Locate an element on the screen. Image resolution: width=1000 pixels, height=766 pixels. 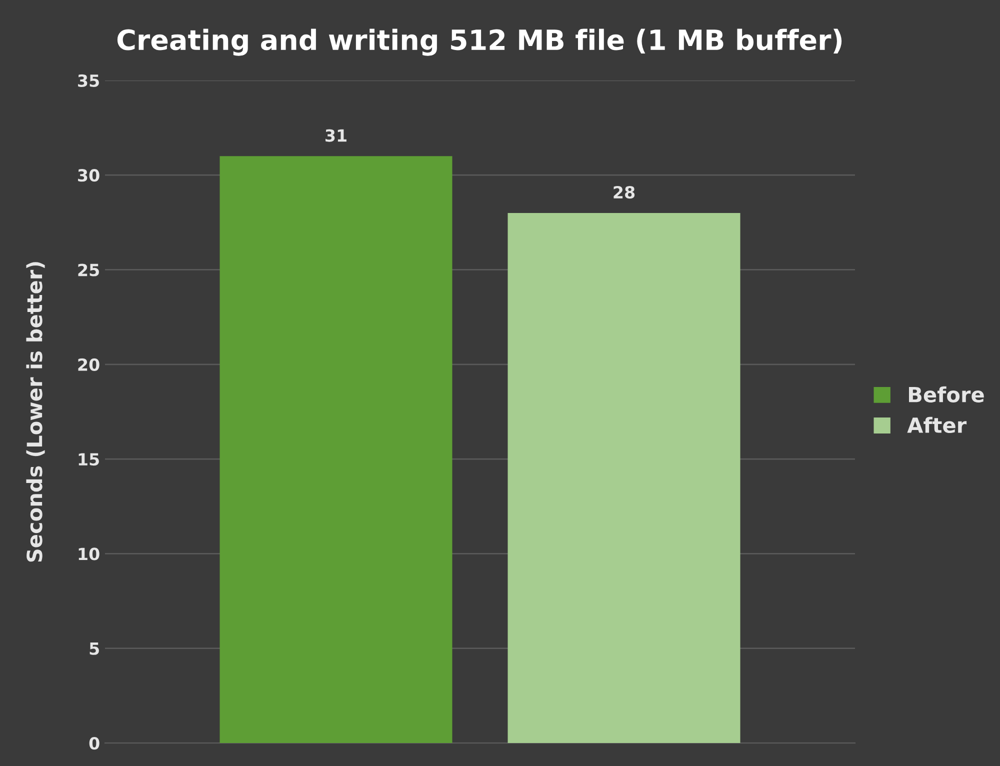
y-tick-label: 35 is located at coordinates (88, 80).